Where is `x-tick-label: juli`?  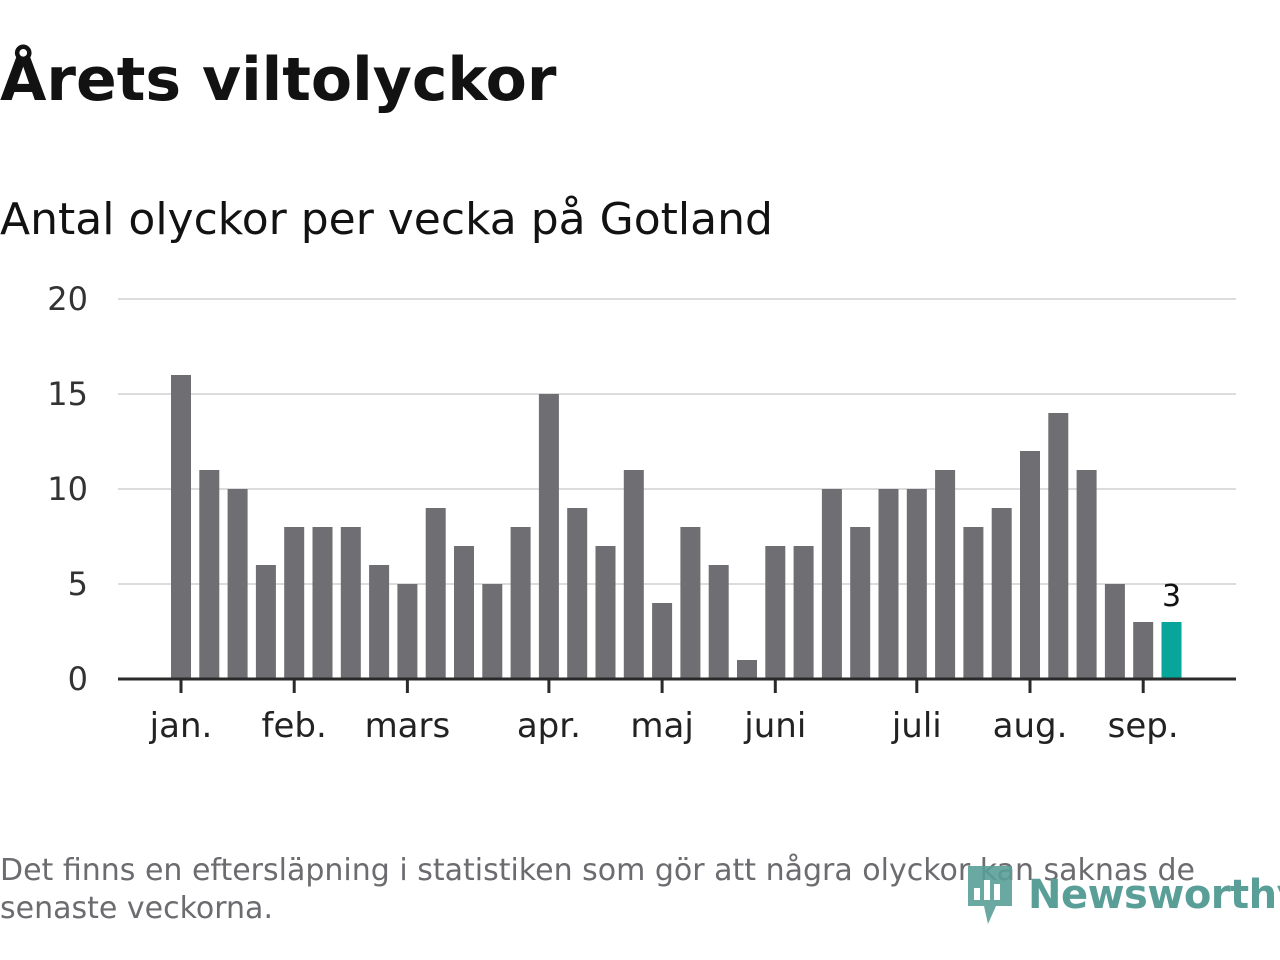 x-tick-label: juli is located at coordinates (916, 726).